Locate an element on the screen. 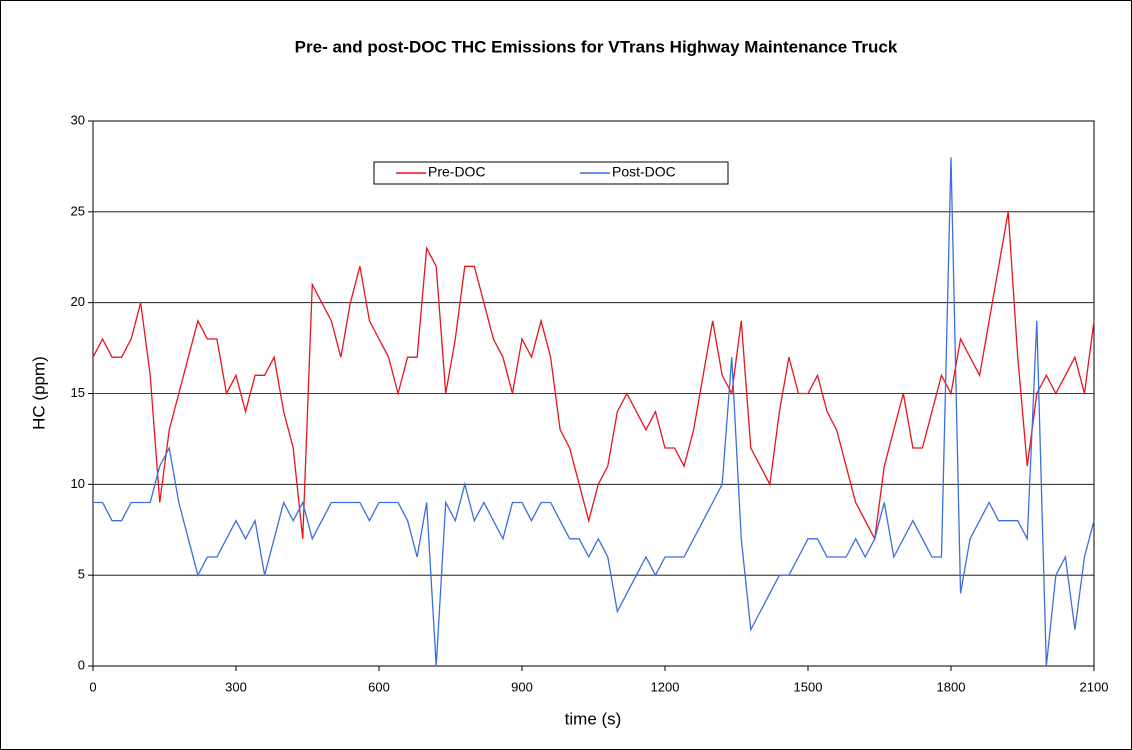  y-tick-label: 15 is located at coordinates (78, 392).